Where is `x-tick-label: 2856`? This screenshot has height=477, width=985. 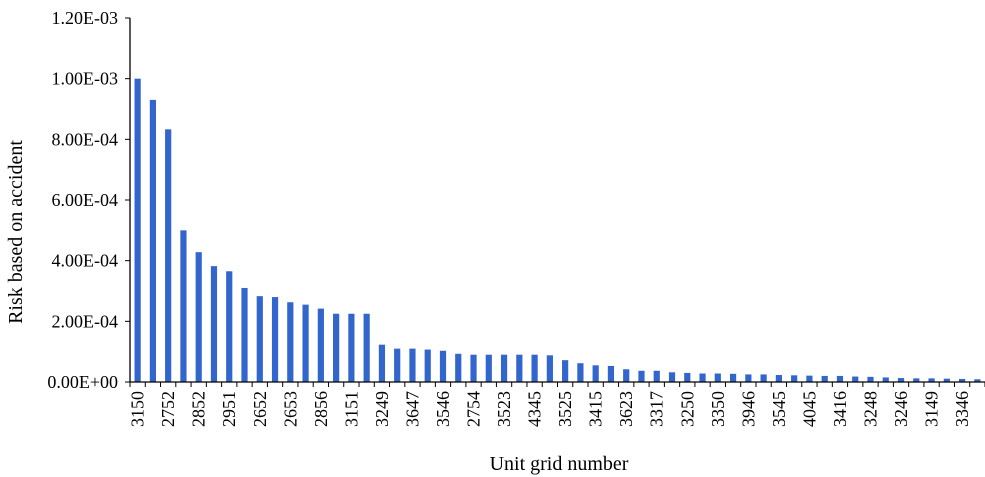 x-tick-label: 2856 is located at coordinates (321, 409).